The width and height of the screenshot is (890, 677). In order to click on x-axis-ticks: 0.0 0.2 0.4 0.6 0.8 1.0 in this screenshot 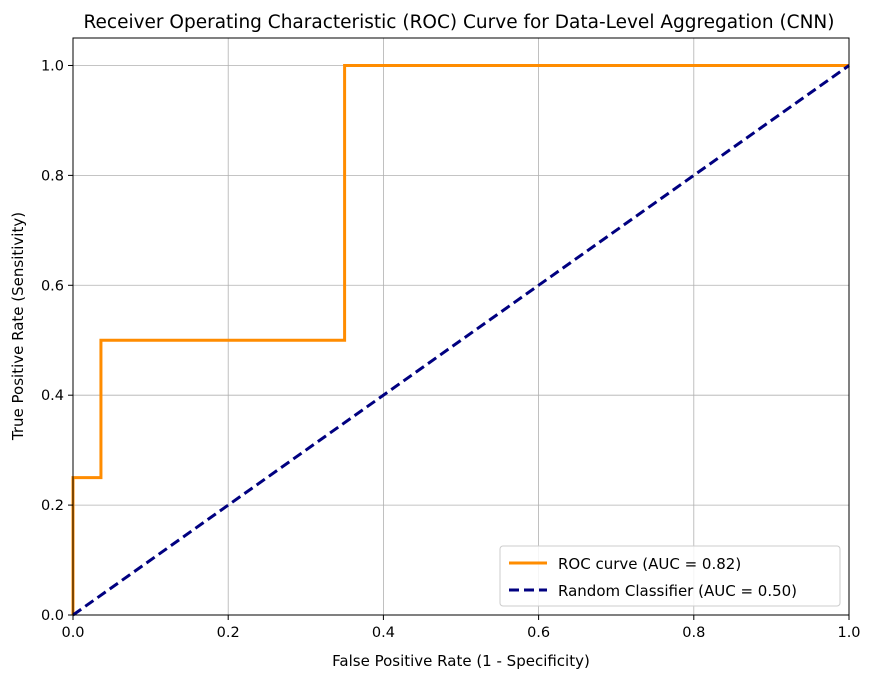, I will do `click(461, 628)`.